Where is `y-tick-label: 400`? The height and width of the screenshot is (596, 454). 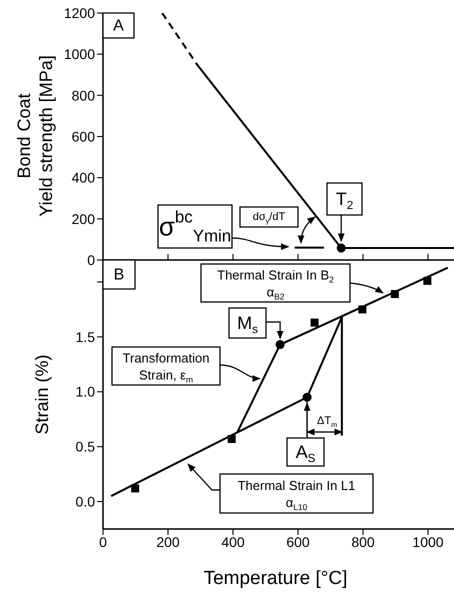 y-tick-label: 400 is located at coordinates (84, 178).